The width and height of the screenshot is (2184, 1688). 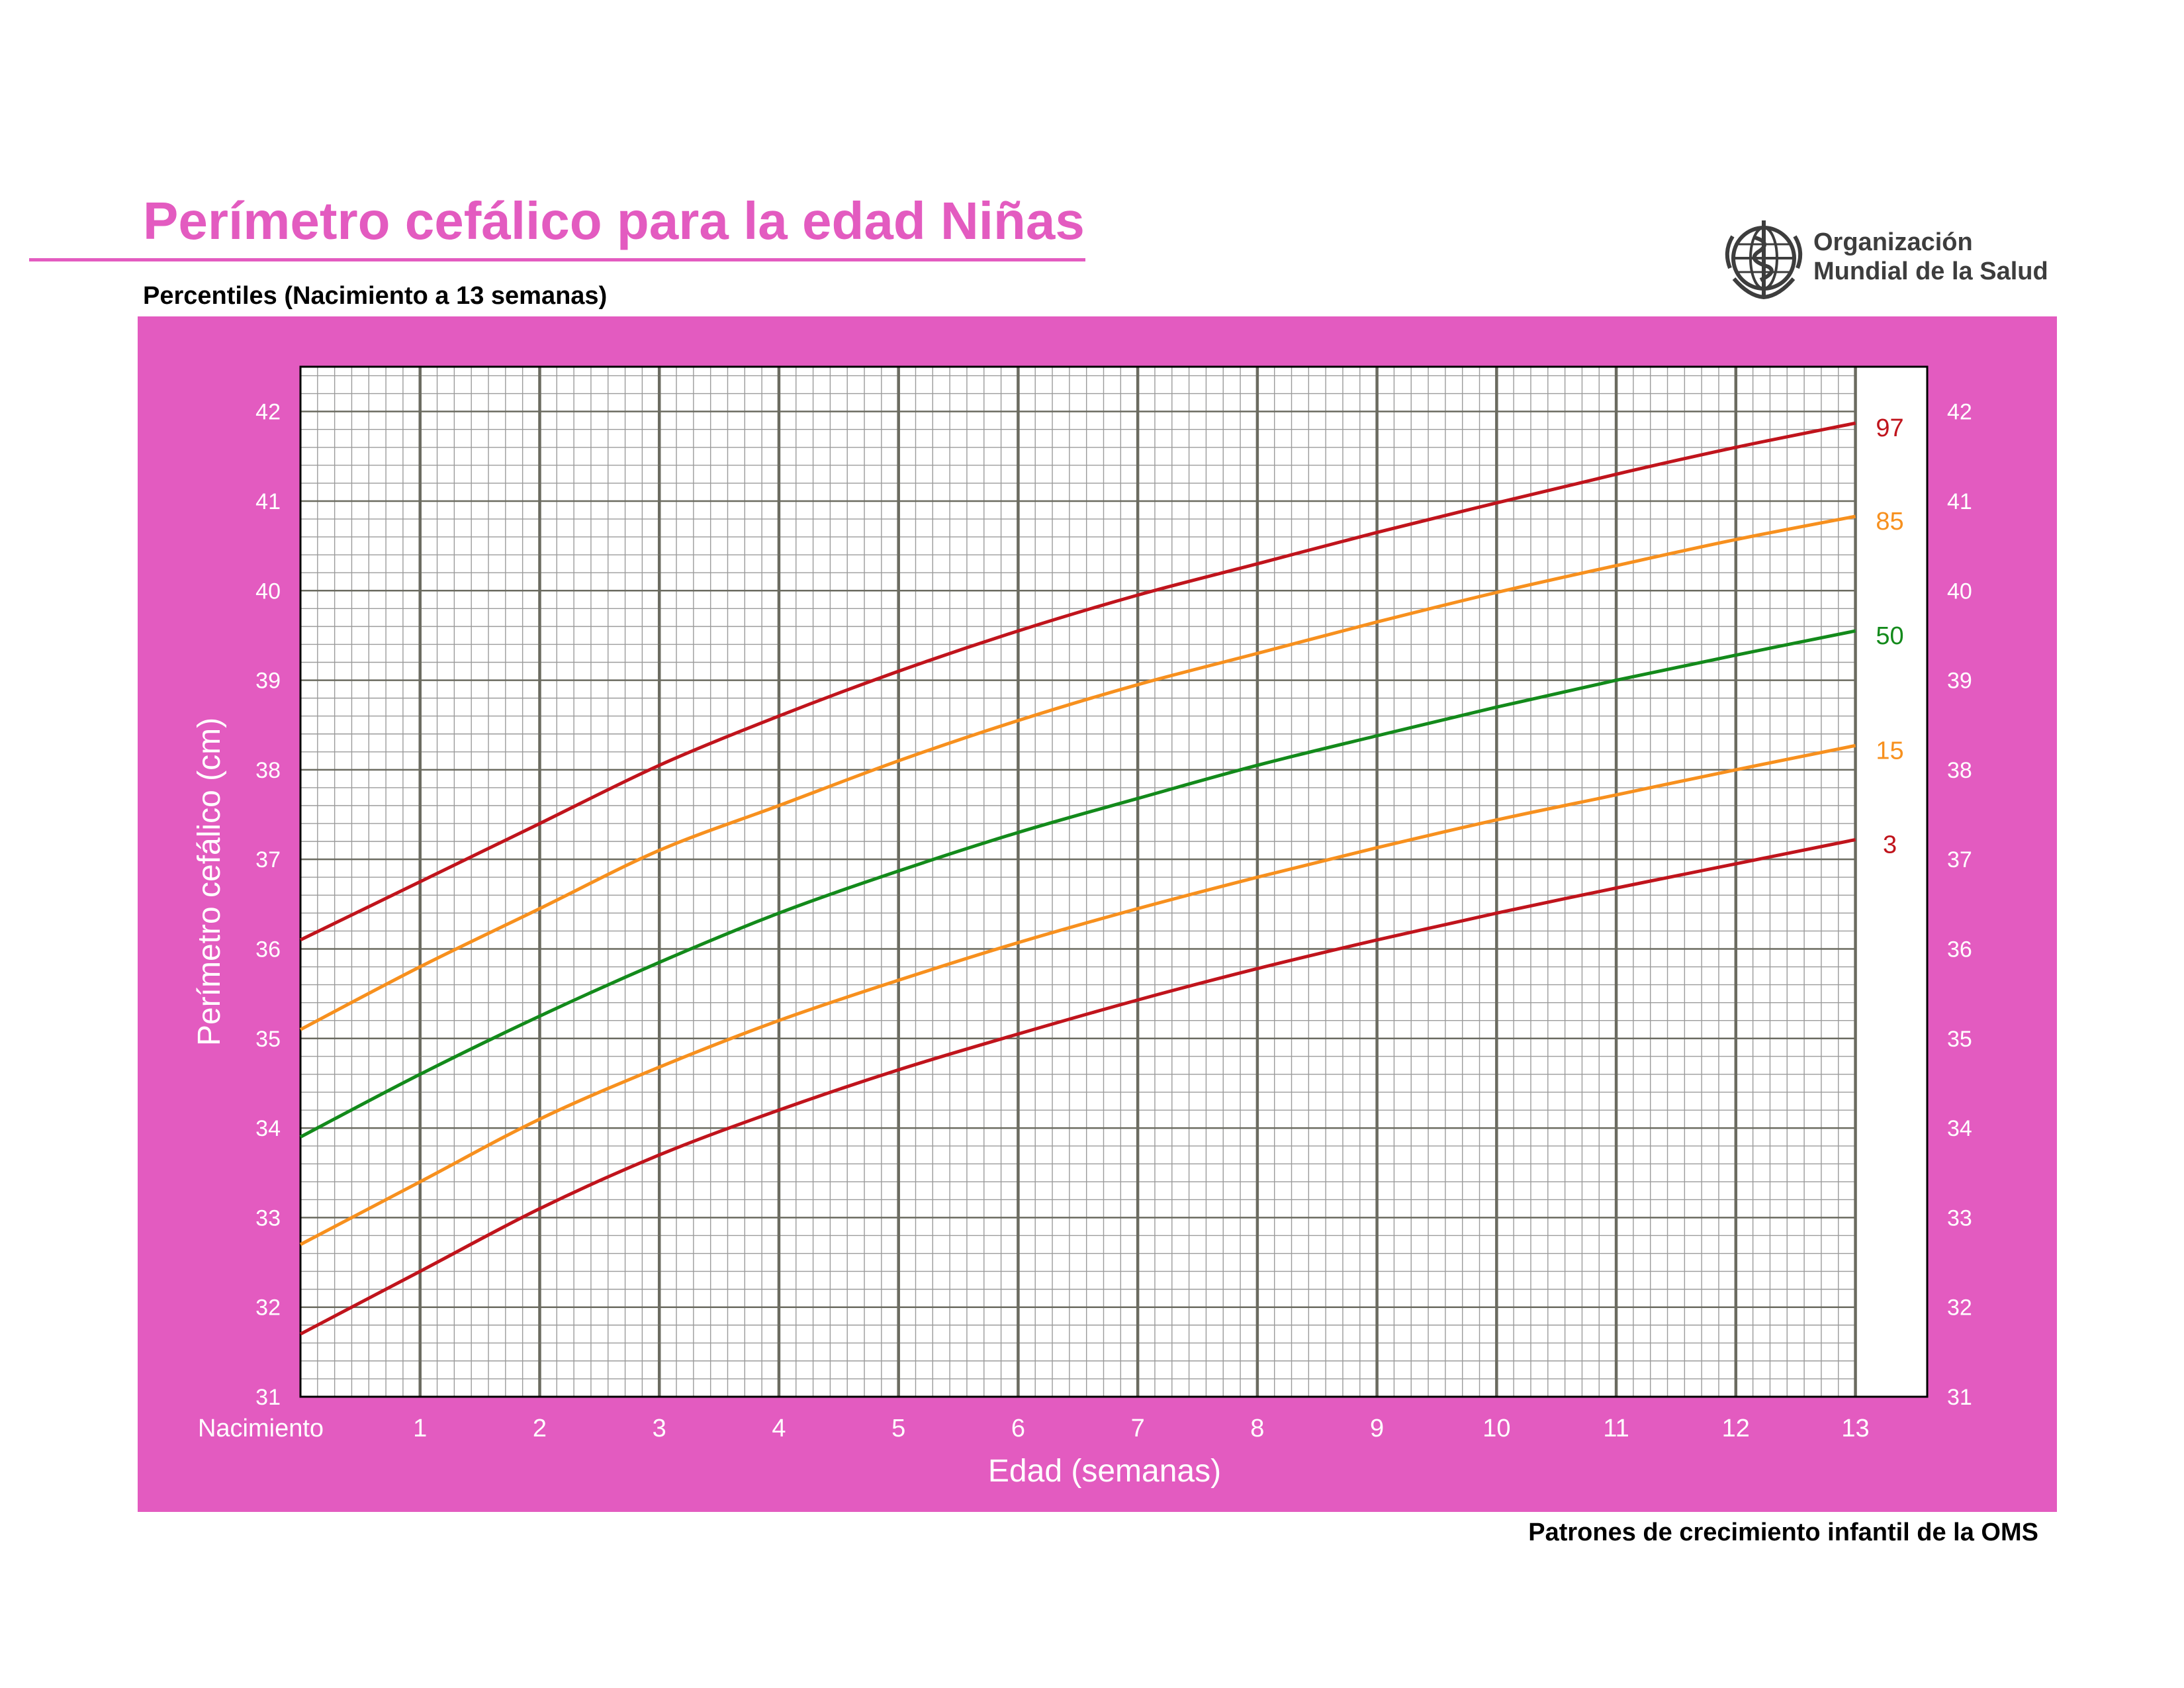 I want to click on x-tick-label: 3, so click(x=659, y=1428).